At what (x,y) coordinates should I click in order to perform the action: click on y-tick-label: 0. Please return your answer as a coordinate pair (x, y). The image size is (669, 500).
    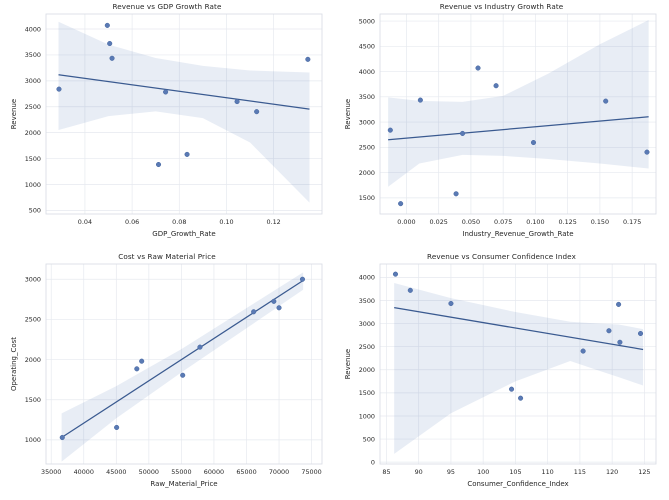
    Looking at the image, I should click on (373, 462).